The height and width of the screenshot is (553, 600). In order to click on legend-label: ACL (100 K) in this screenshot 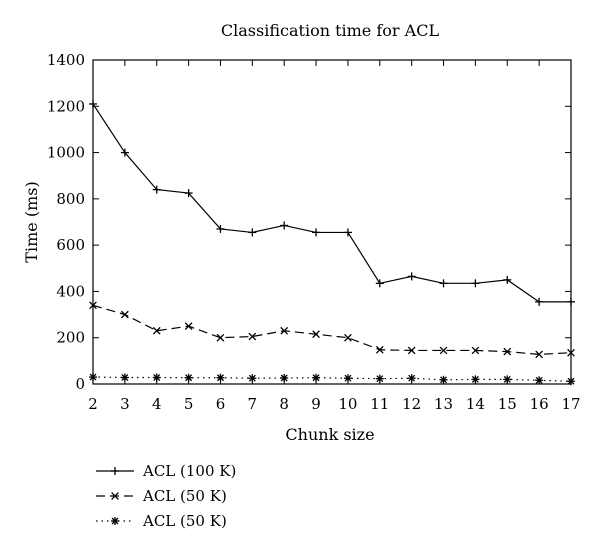, I will do `click(189, 471)`.